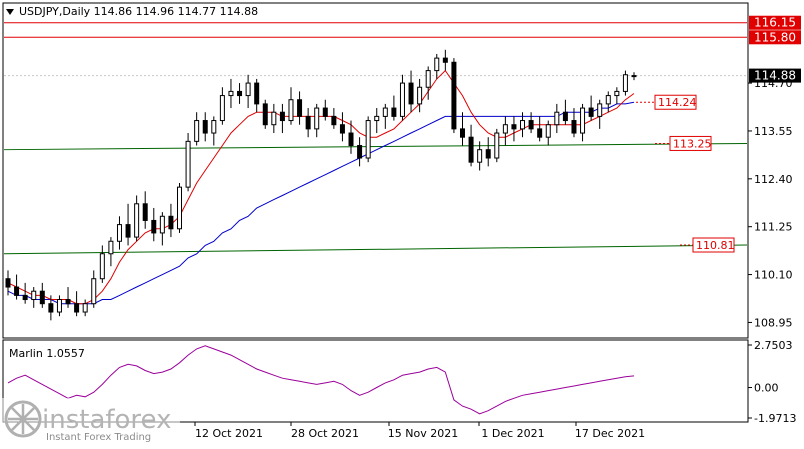 This screenshot has height=449, width=804. I want to click on inline-level-labels: 114.24 113.25 110.81, so click(685, 173).